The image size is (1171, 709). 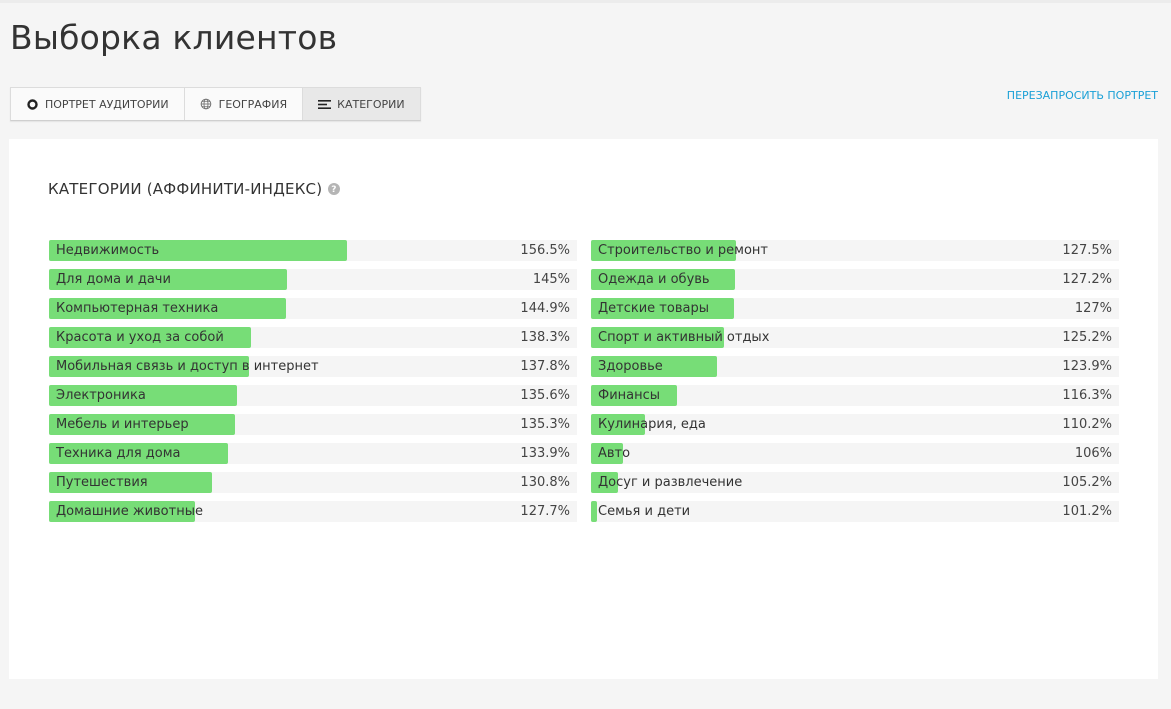 I want to click on category-row: Кулинария, еда 110.2%, so click(x=855, y=424).